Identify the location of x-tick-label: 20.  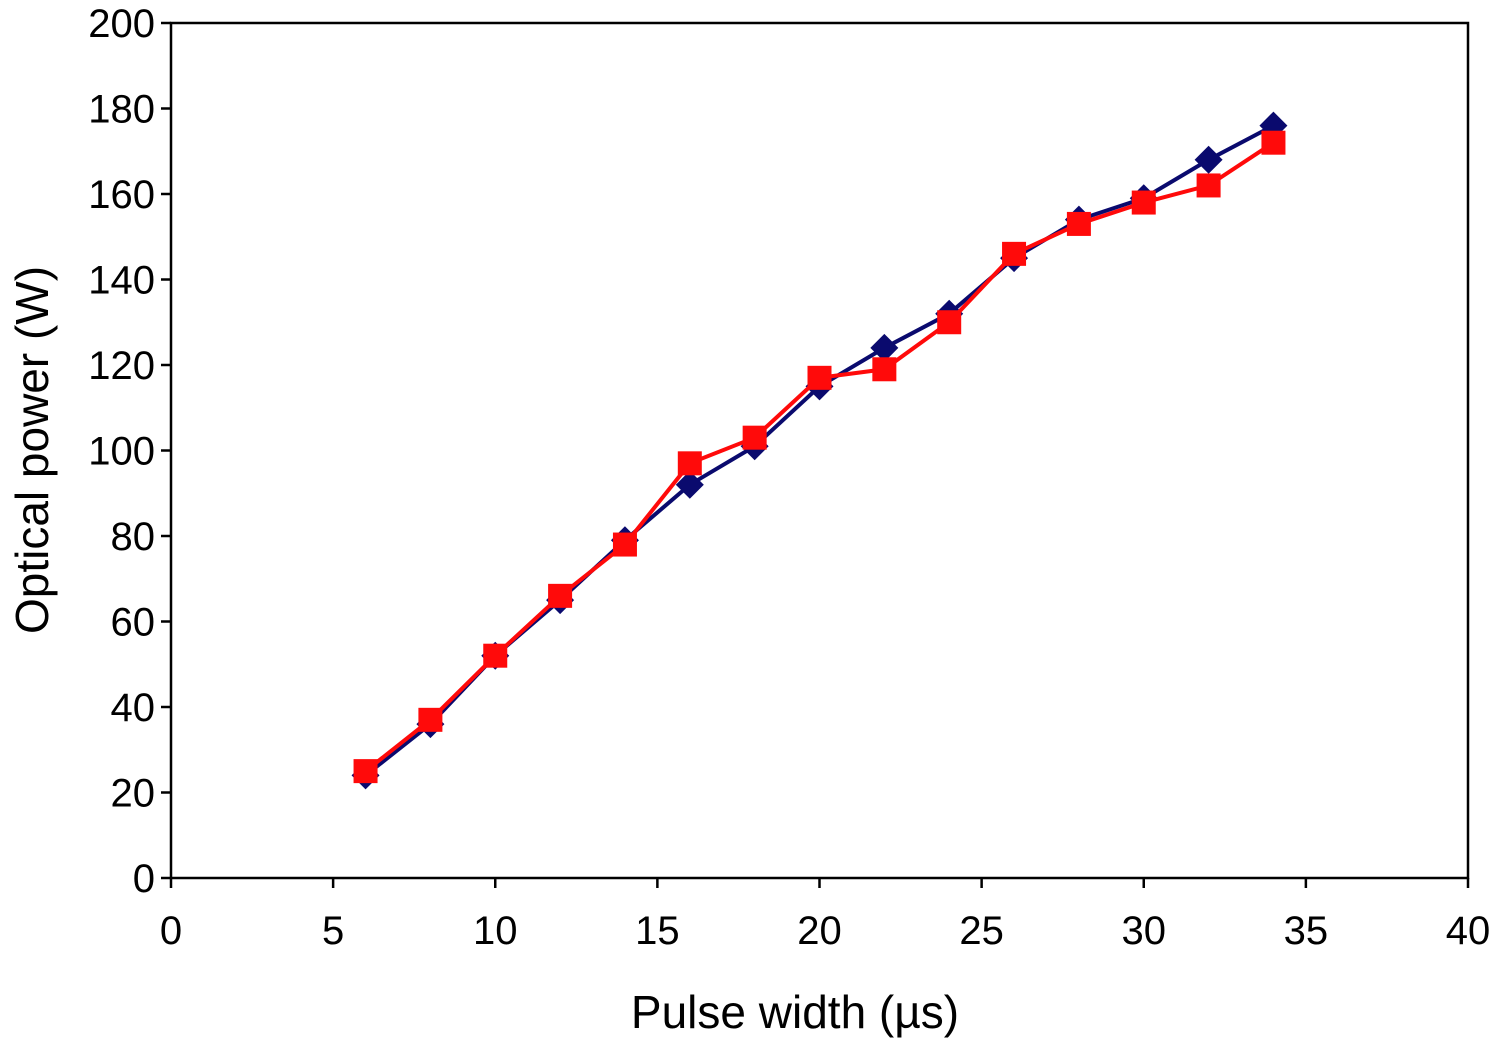
(819, 931).